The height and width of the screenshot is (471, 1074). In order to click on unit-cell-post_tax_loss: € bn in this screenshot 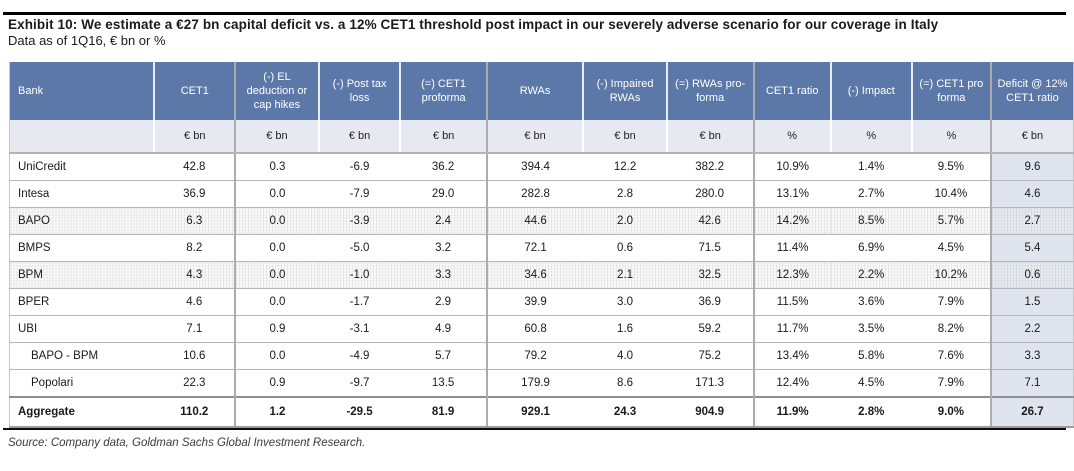, I will do `click(360, 137)`.